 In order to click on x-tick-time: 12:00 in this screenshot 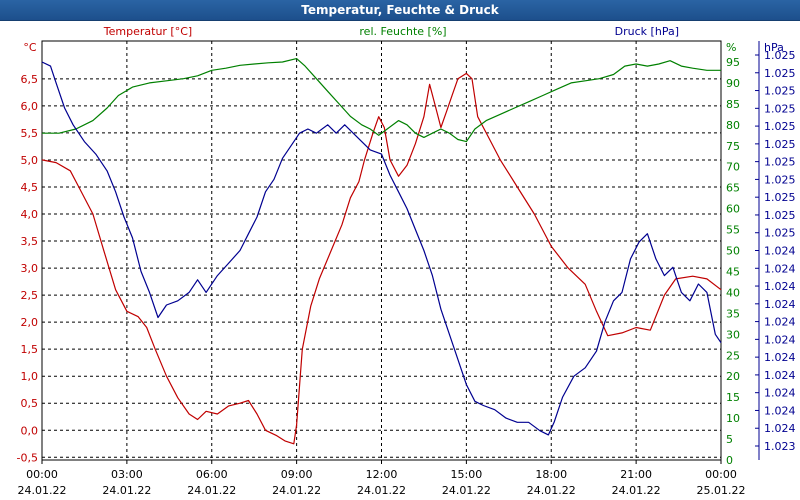, I will do `click(382, 474)`.